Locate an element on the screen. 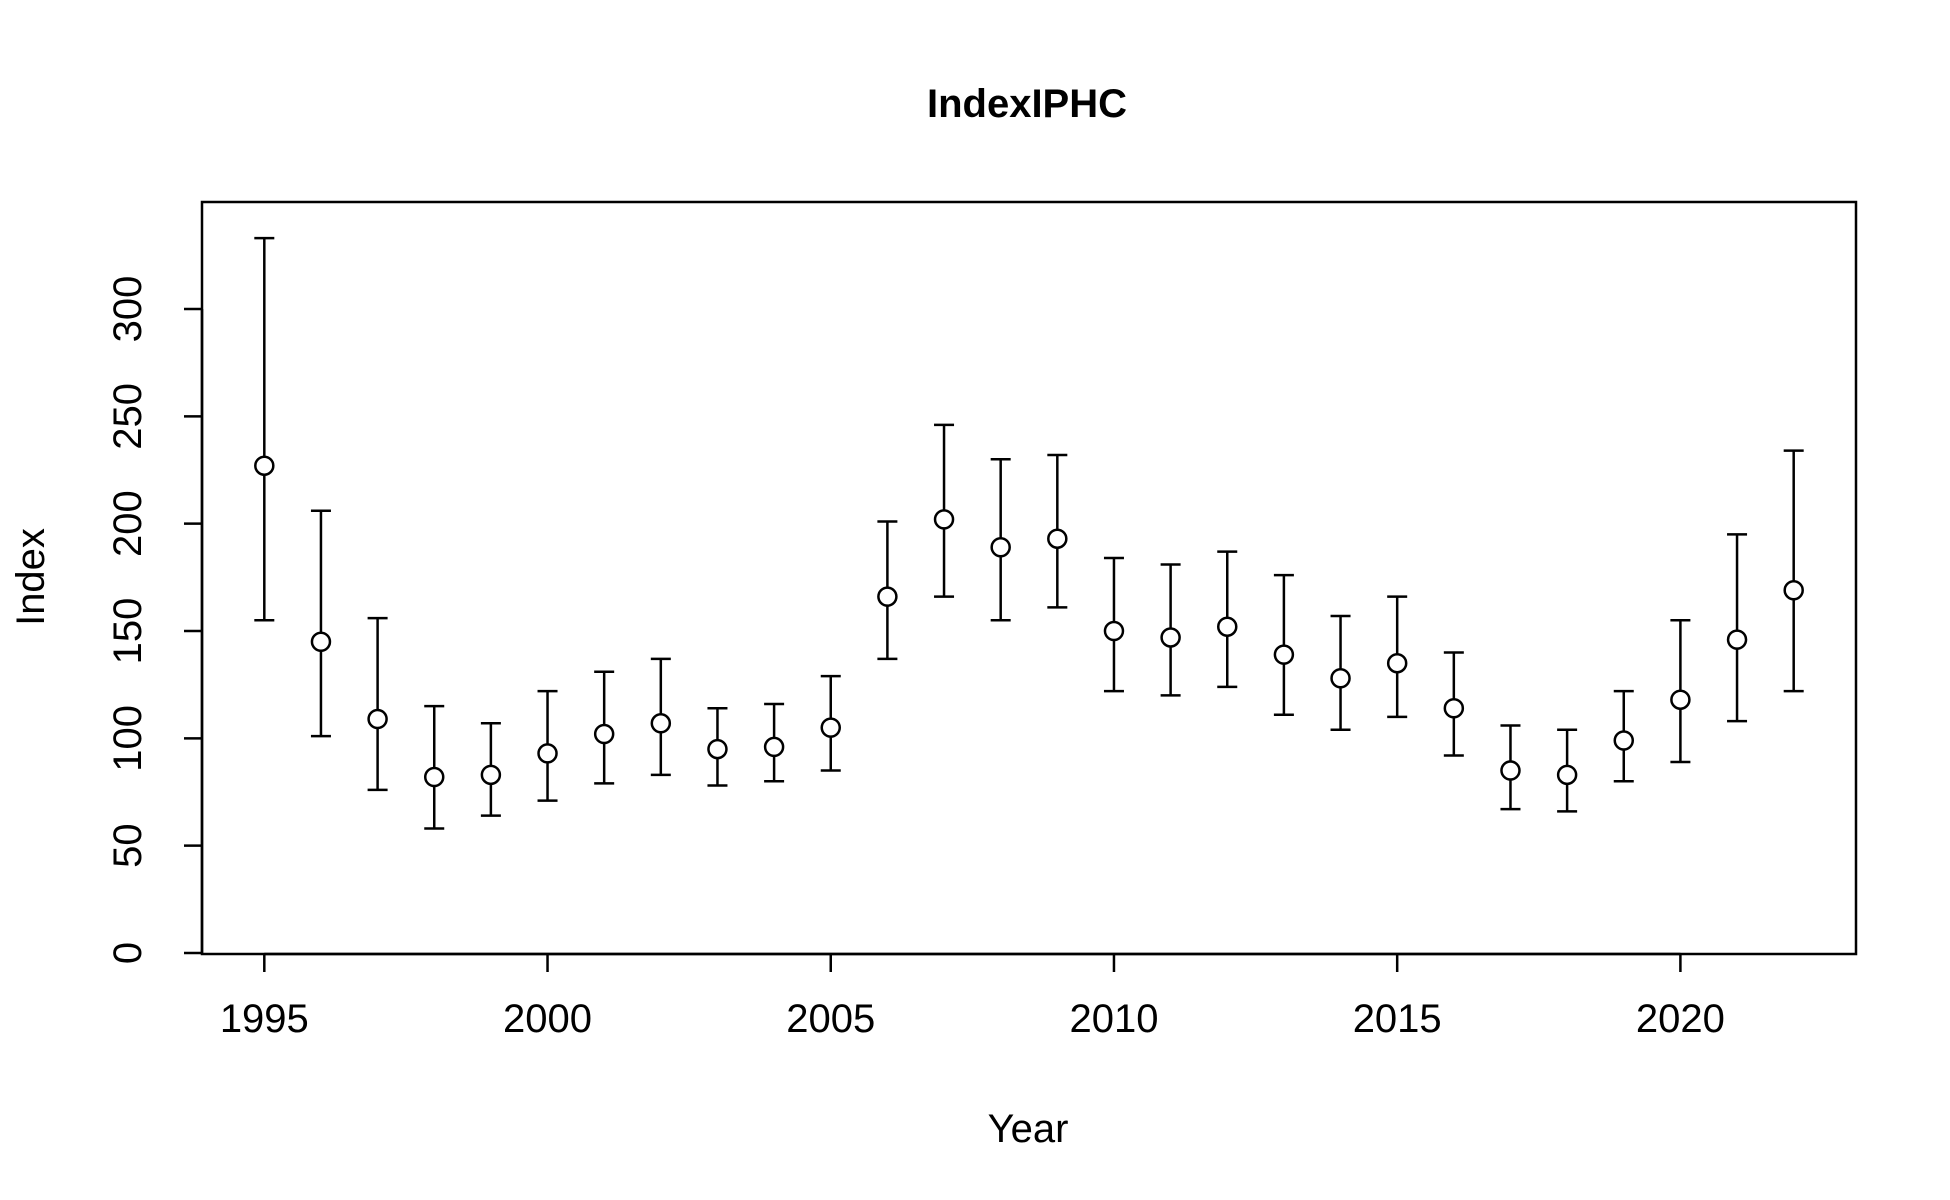 The width and height of the screenshot is (1950, 1200). chart-title: IndexIPHC is located at coordinates (1027, 104).